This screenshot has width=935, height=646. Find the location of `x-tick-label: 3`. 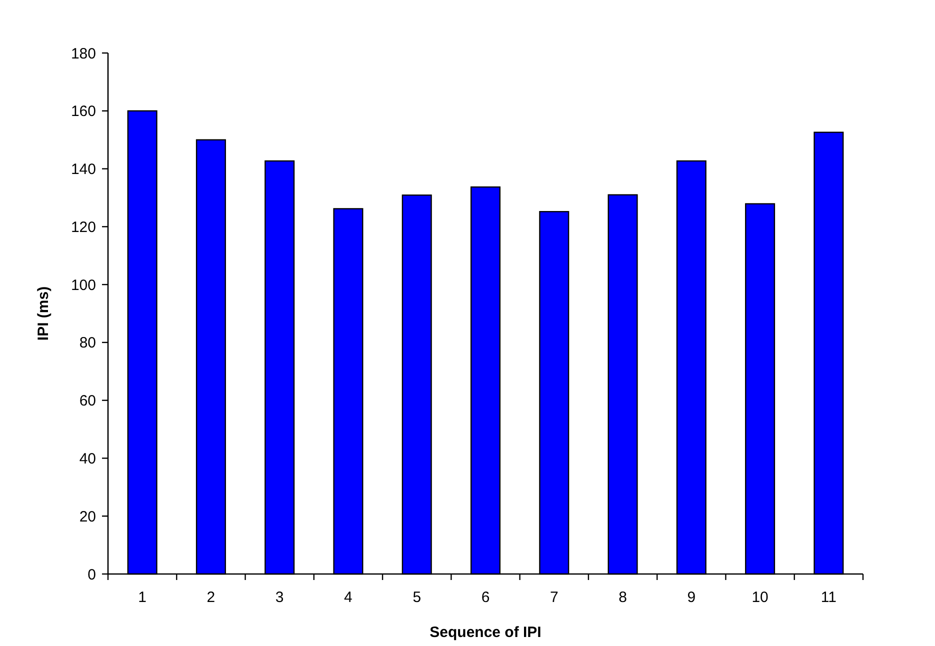

x-tick-label: 3 is located at coordinates (279, 597).